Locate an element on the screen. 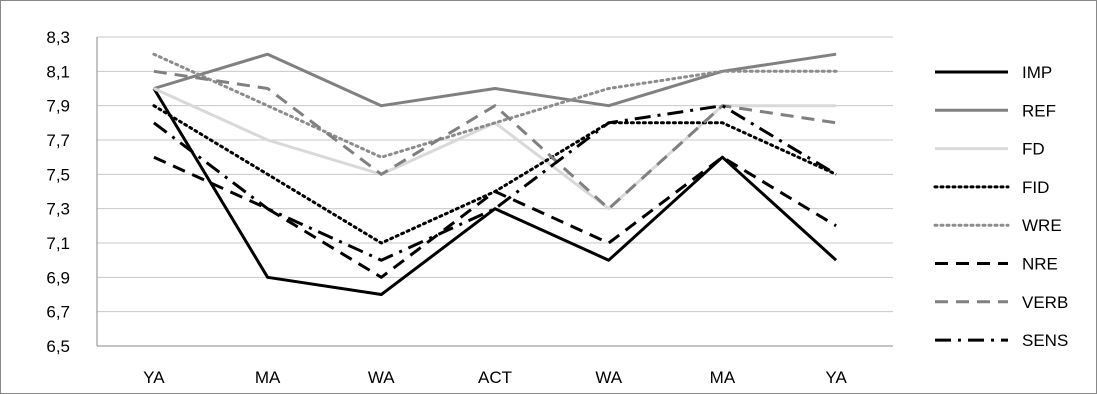 This screenshot has height=394, width=1097. legend: IMP REF FD FID WRE NRE VERB SENS is located at coordinates (1000, 206).